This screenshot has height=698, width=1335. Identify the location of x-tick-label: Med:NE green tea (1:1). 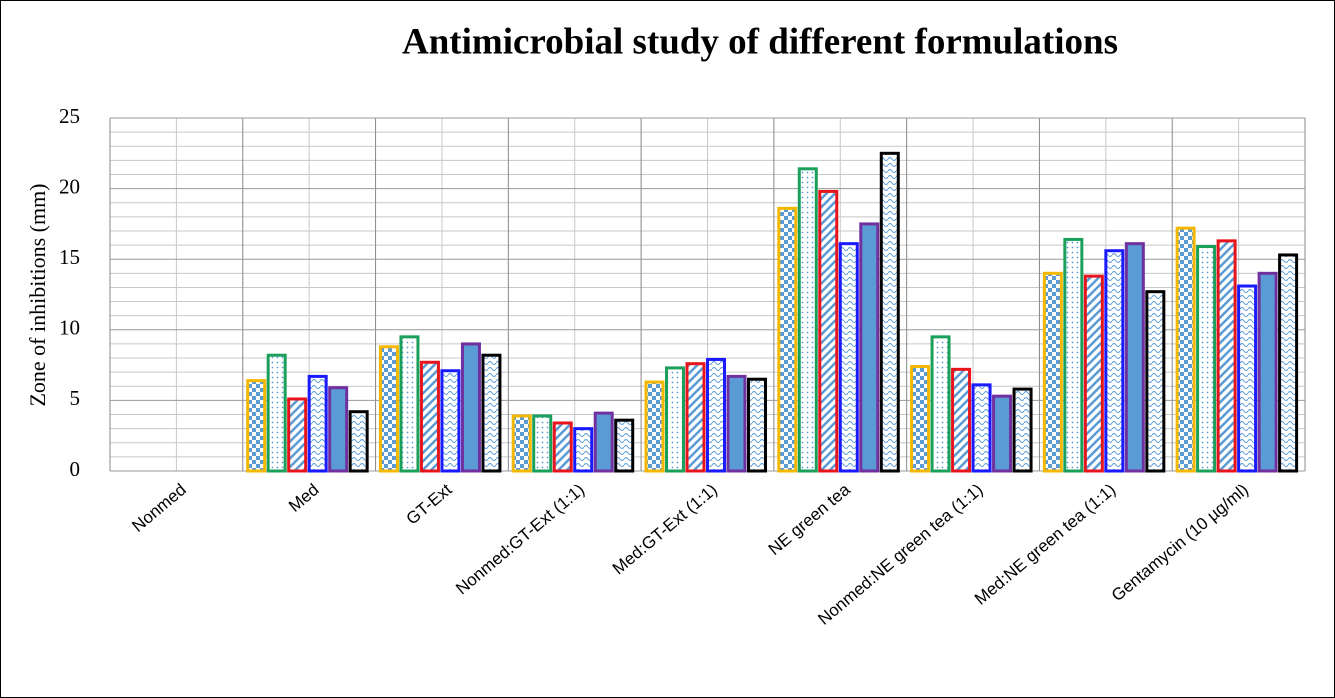
(1045, 544).